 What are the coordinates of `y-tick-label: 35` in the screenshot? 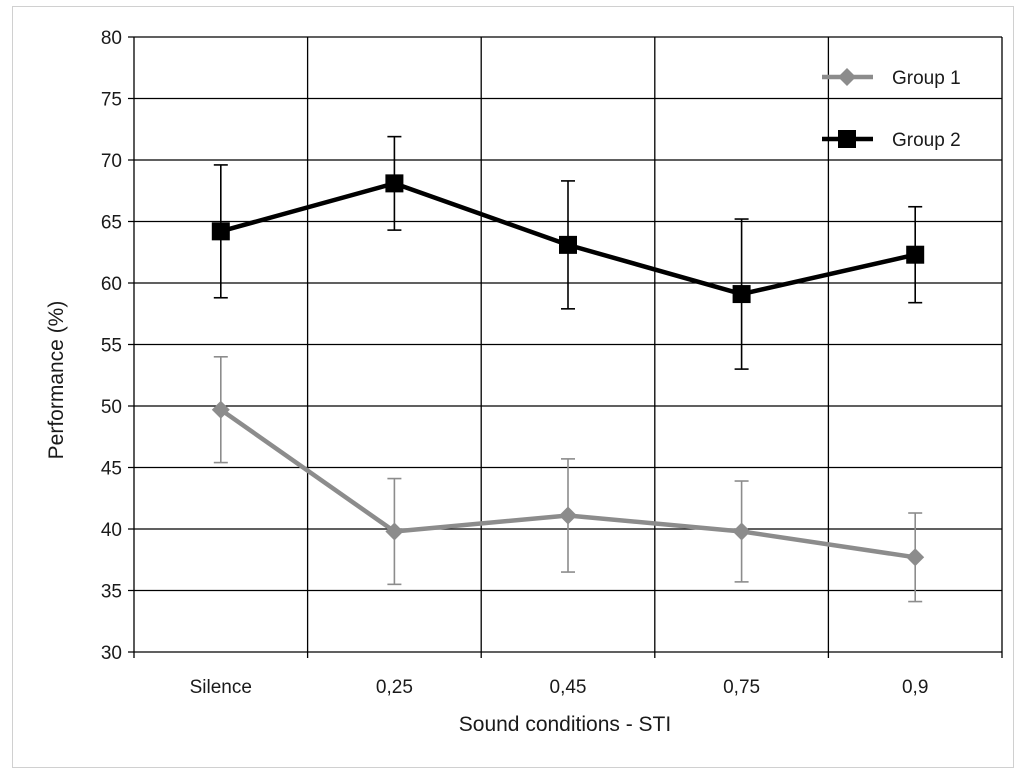 It's located at (111, 592).